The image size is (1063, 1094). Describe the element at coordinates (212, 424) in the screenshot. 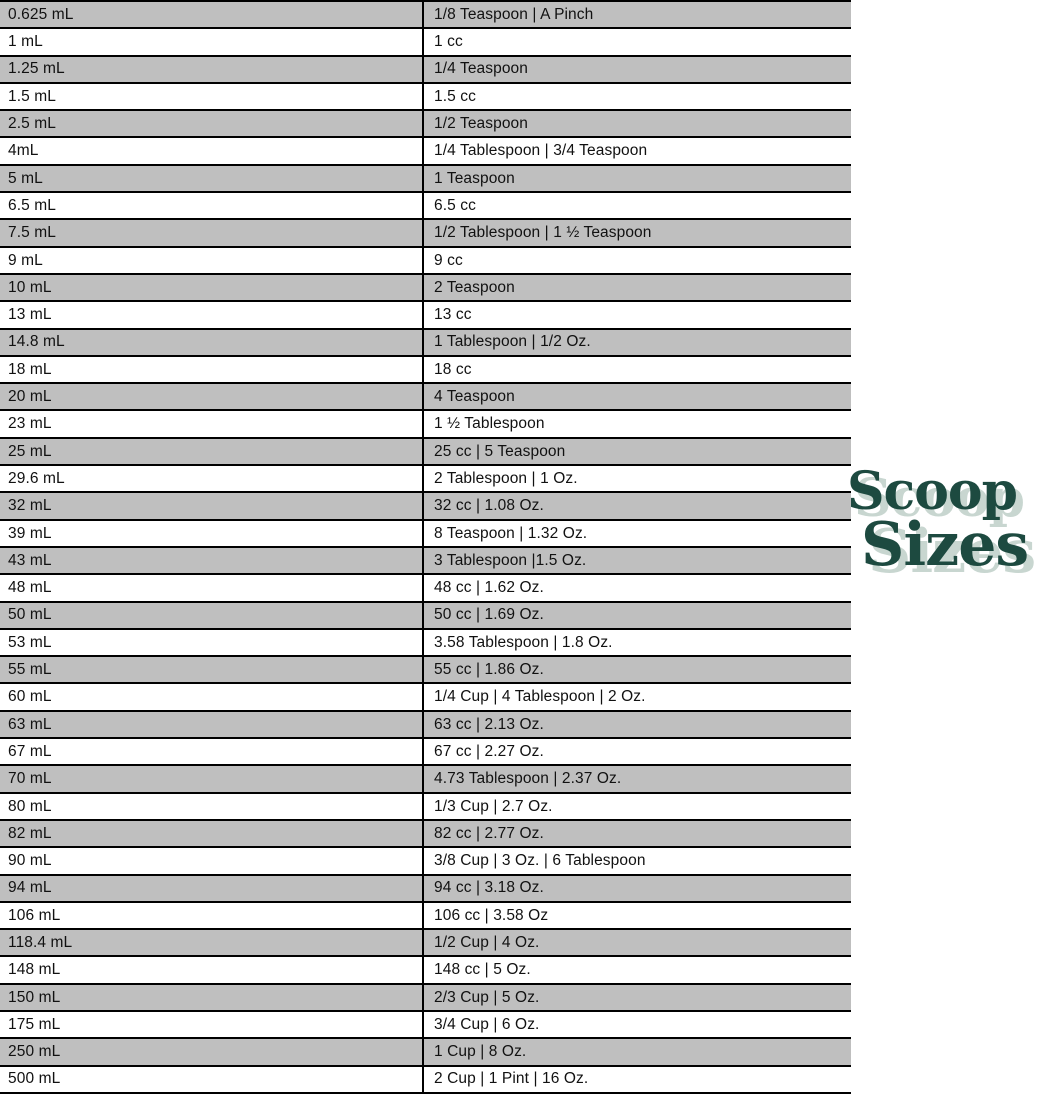

I see `cell-milliliters: 23 mL` at that location.